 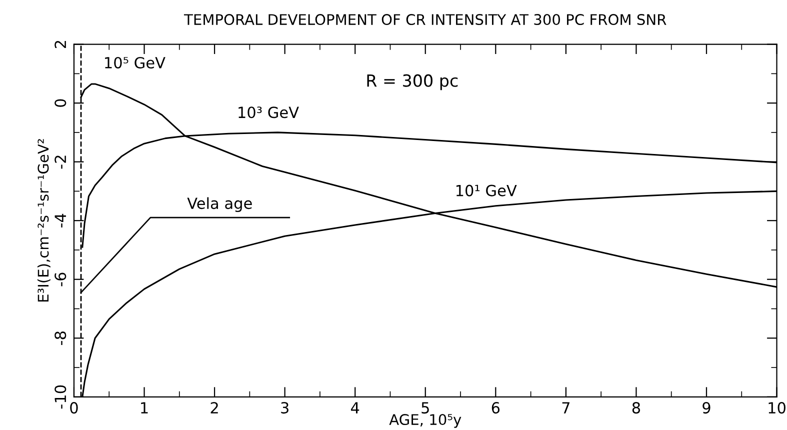 I want to click on x-tick-label: 7, so click(x=566, y=408).